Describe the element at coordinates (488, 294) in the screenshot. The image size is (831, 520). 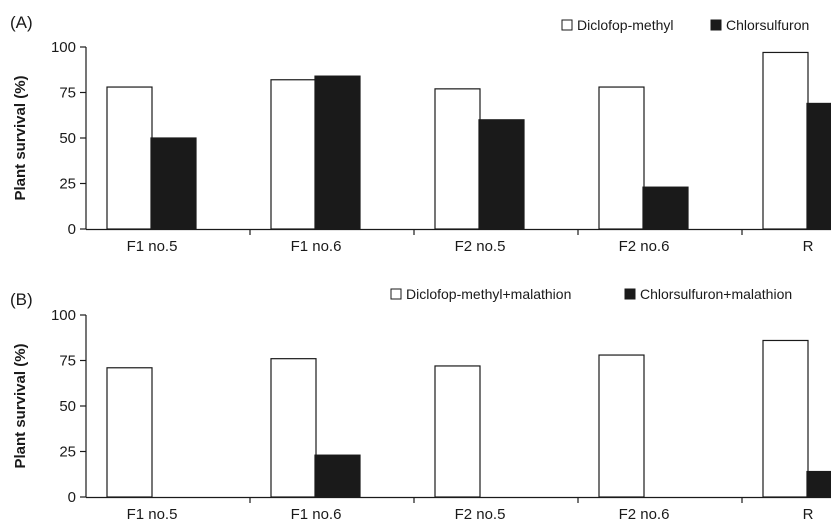
I see `legend-label: Diclofop-methyl+malathion` at that location.